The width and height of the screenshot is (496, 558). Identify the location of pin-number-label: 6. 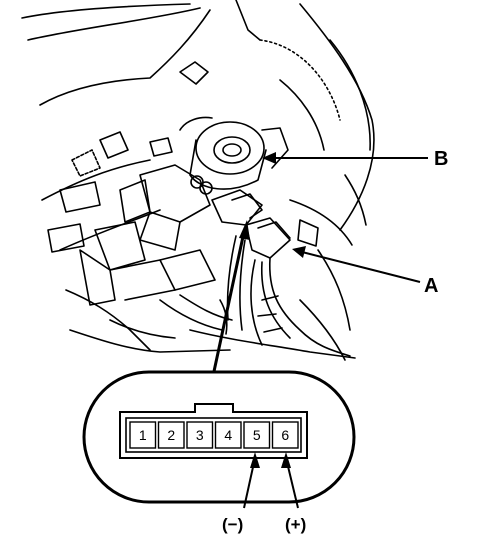
(285, 435).